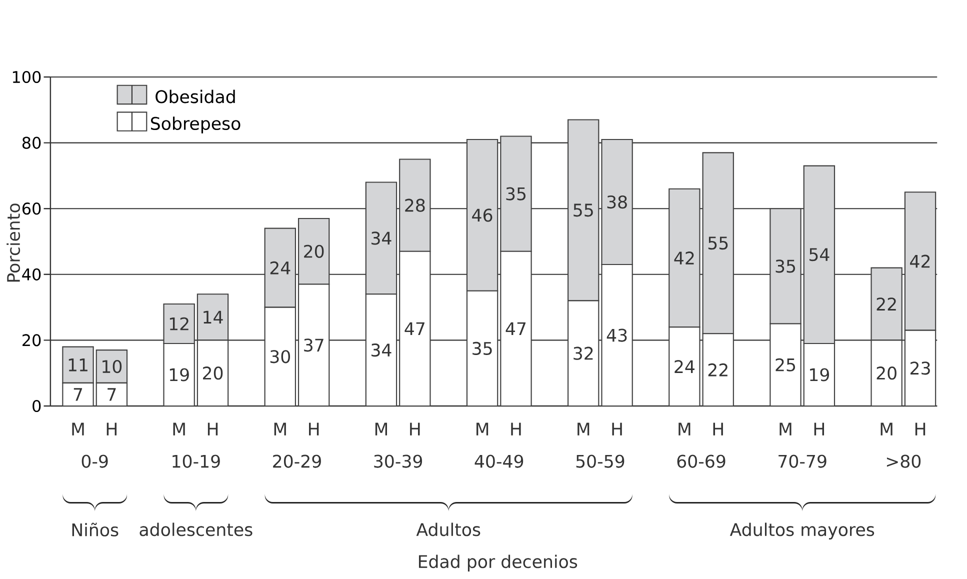 The width and height of the screenshot is (967, 579). Describe the element at coordinates (297, 461) in the screenshot. I see `text: 20-29` at that location.